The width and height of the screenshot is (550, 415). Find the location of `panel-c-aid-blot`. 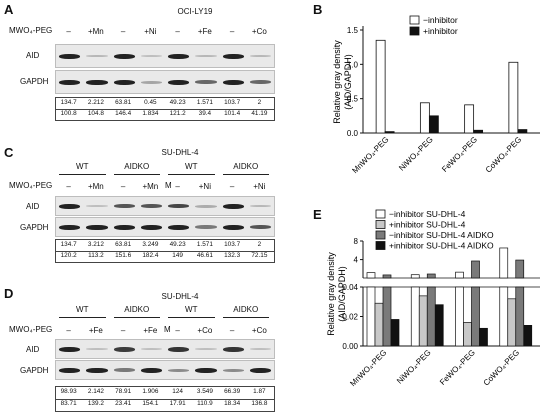

panel-c-aid-blot is located at coordinates (165, 206).